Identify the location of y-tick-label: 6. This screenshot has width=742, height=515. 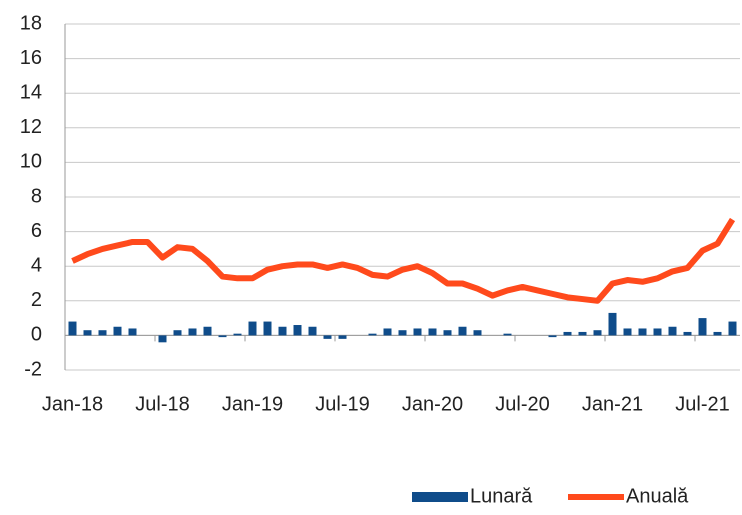
(36, 231).